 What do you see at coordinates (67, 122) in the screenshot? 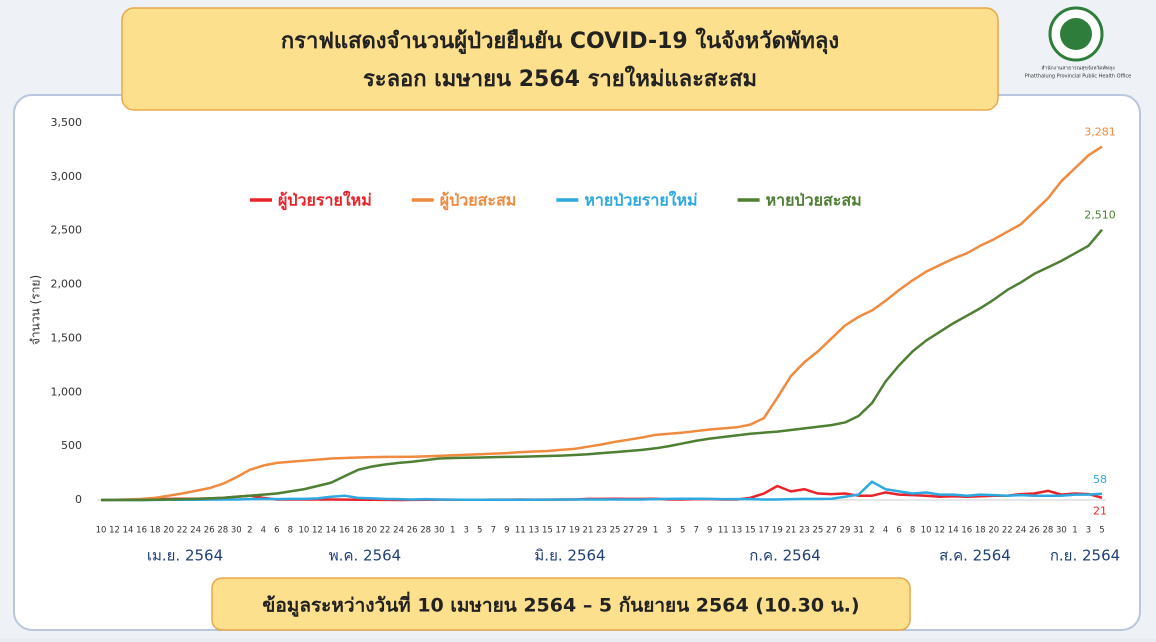
I see `y-tick-label: 3,500` at bounding box center [67, 122].